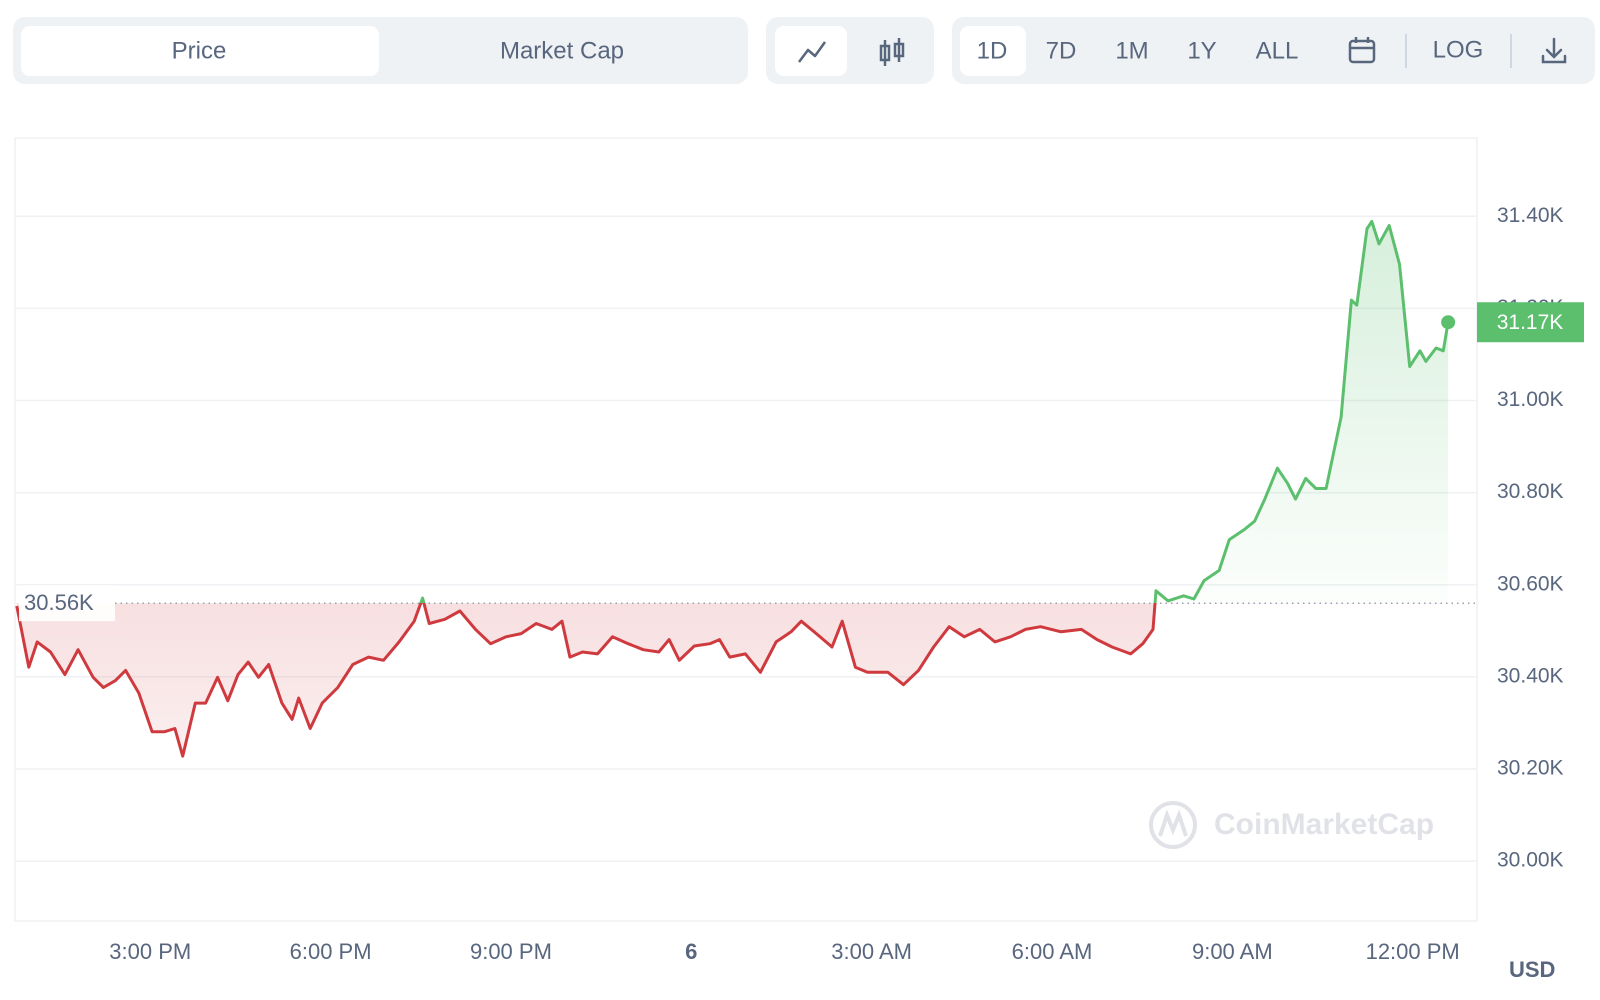 Image resolution: width=1600 pixels, height=1000 pixels. What do you see at coordinates (1532, 969) in the screenshot?
I see `currency-label: USD` at bounding box center [1532, 969].